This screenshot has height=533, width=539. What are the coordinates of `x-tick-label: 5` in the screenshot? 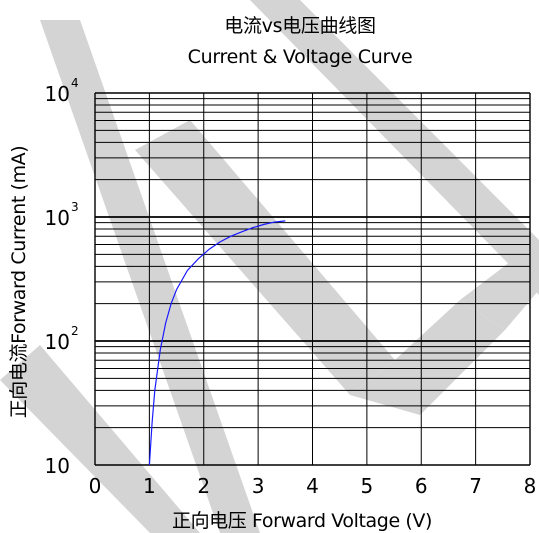 It's located at (367, 486).